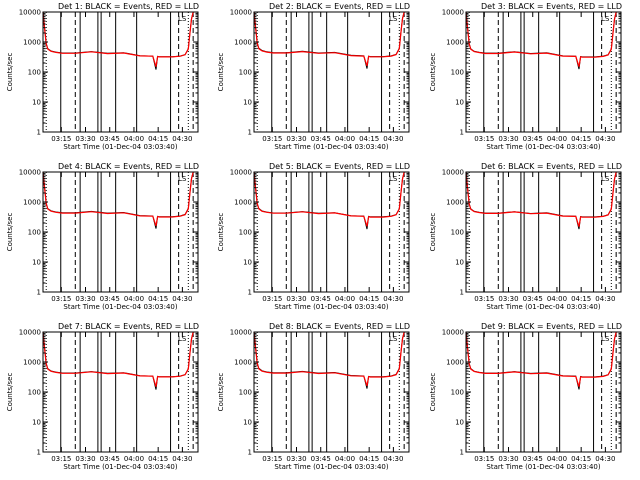 The image size is (640, 480). What do you see at coordinates (551, 326) in the screenshot?
I see `chart-title: Det 9: BLACK = Events, RED = LLD` at bounding box center [551, 326].